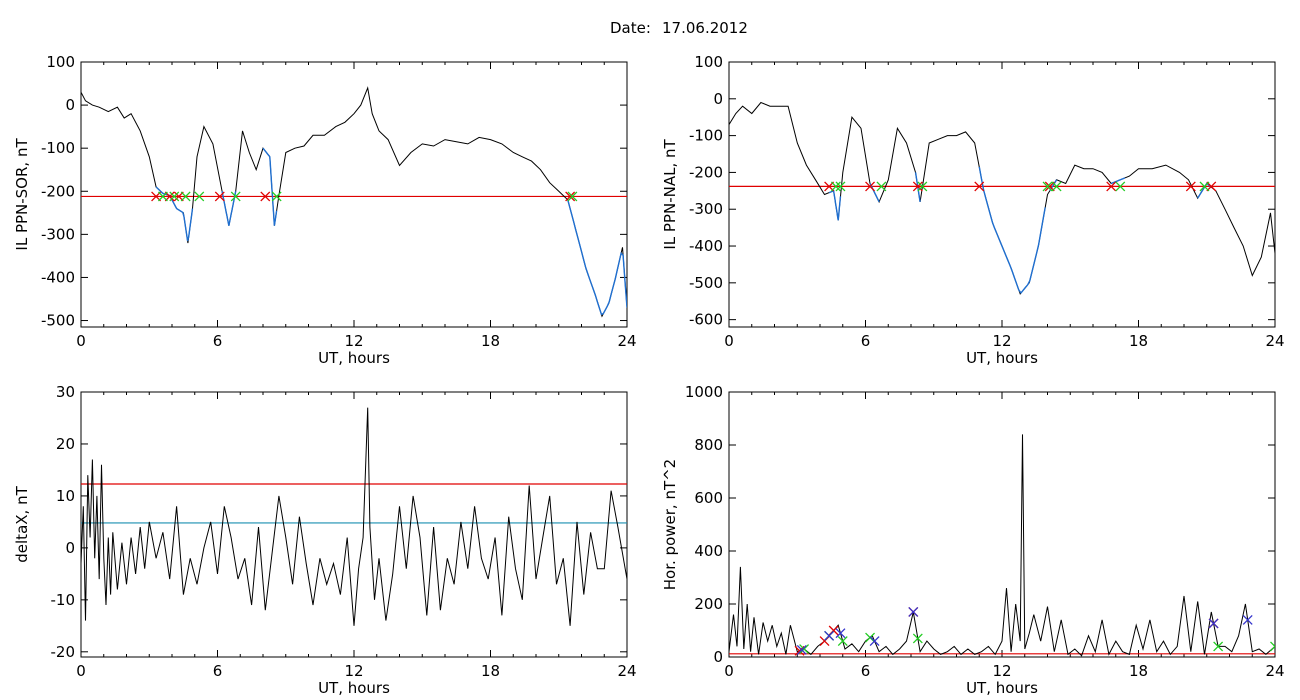  What do you see at coordinates (708, 445) in the screenshot?
I see `y-tick-label: 800` at bounding box center [708, 445].